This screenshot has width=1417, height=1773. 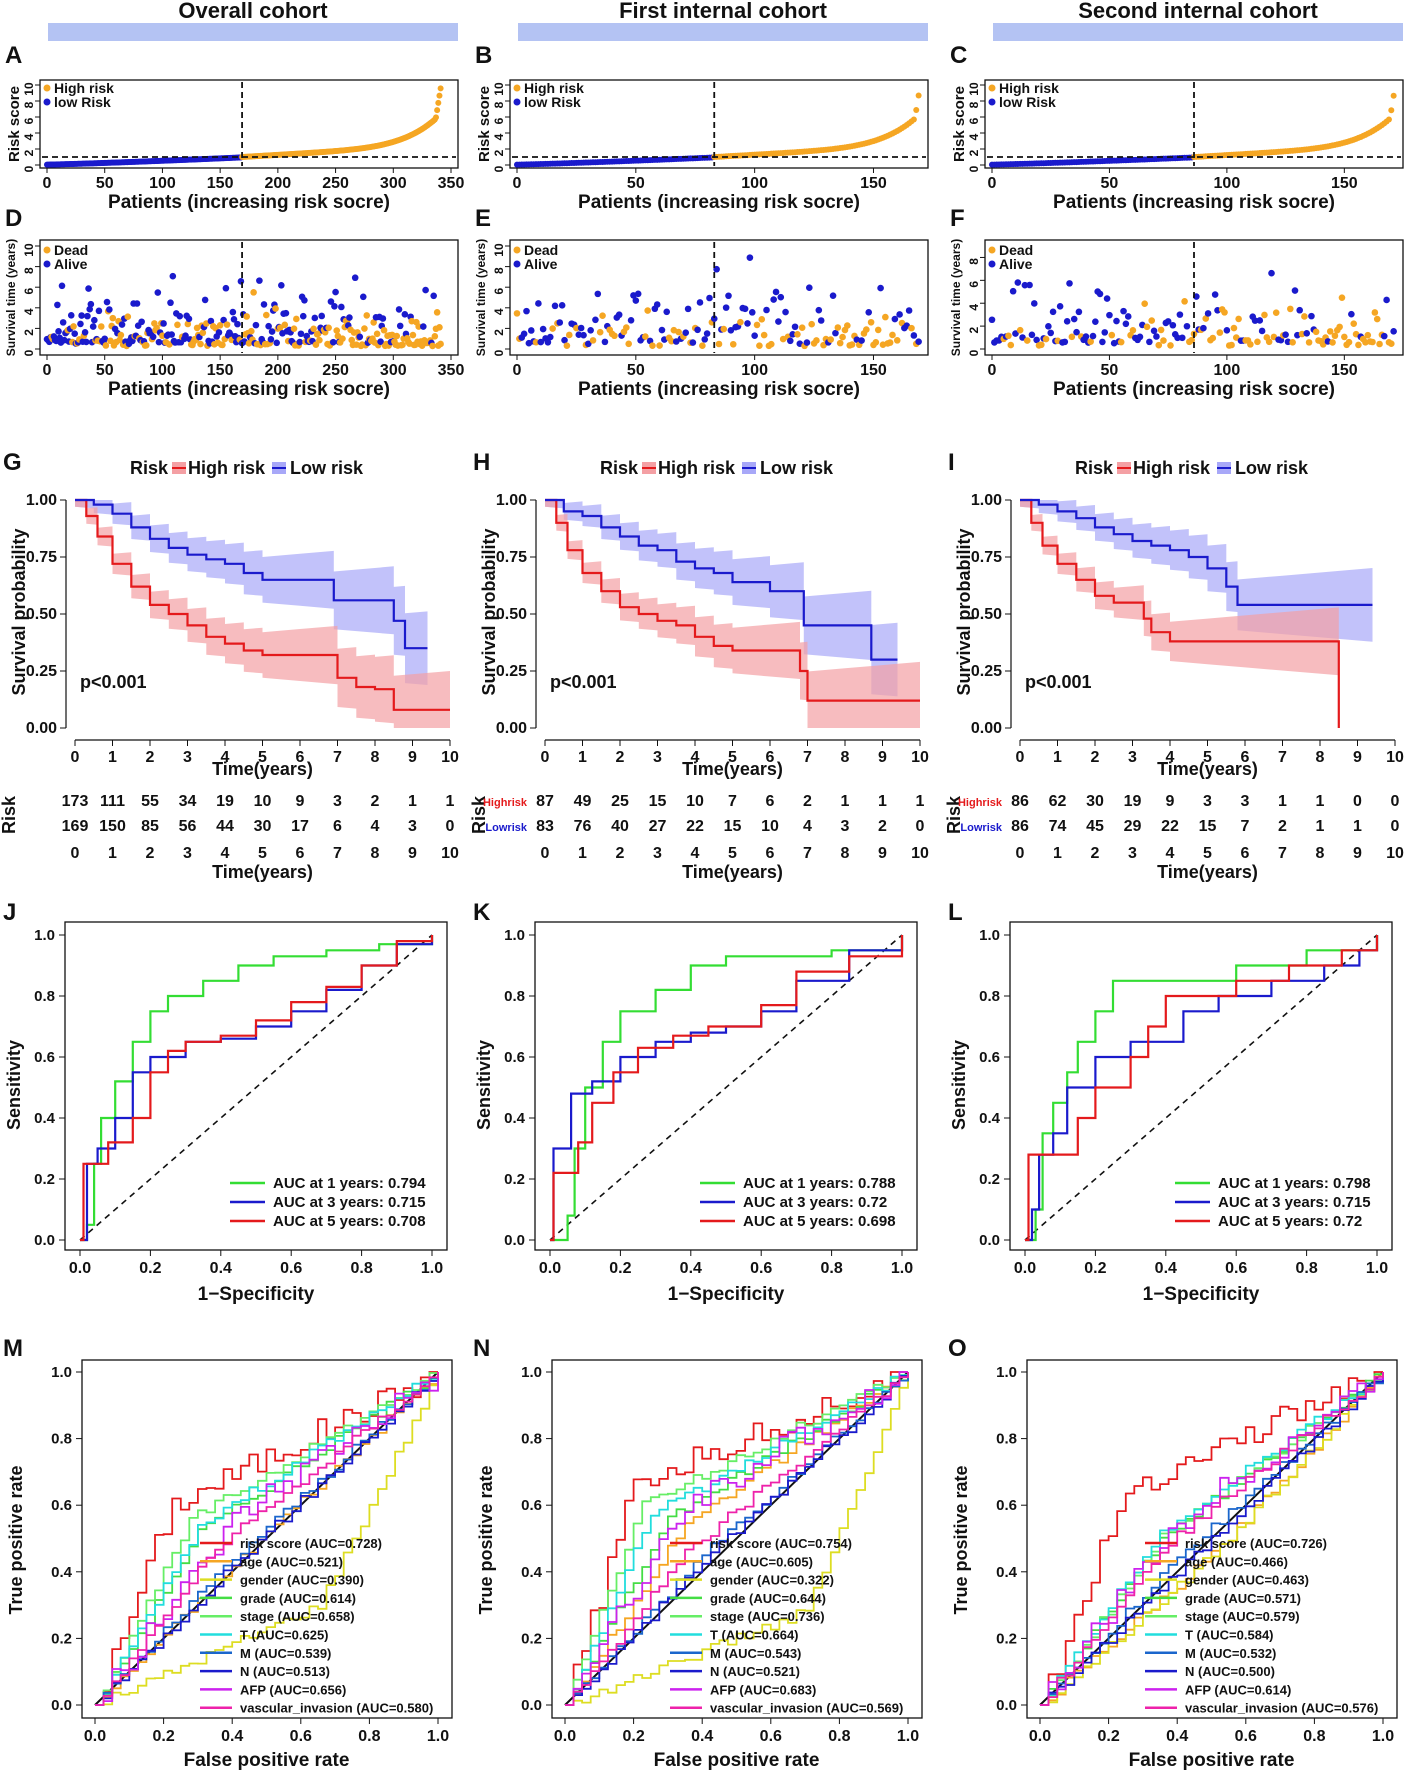 What do you see at coordinates (691, 1268) in the screenshot?
I see `x-tick-label: 0.4` at bounding box center [691, 1268].